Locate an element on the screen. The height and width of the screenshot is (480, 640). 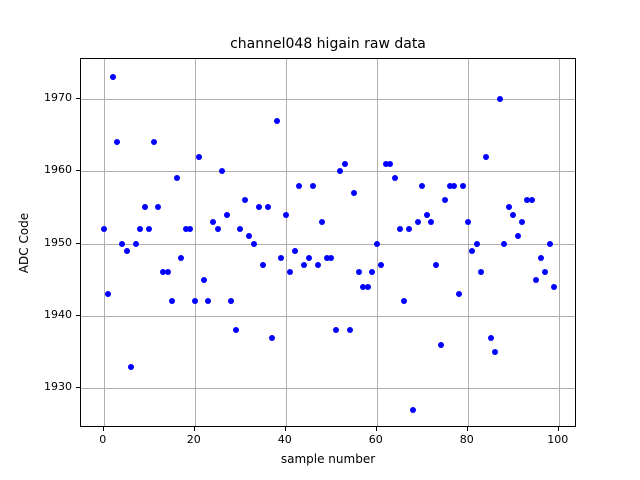
y-tick-label: 1930 is located at coordinates (58, 387).